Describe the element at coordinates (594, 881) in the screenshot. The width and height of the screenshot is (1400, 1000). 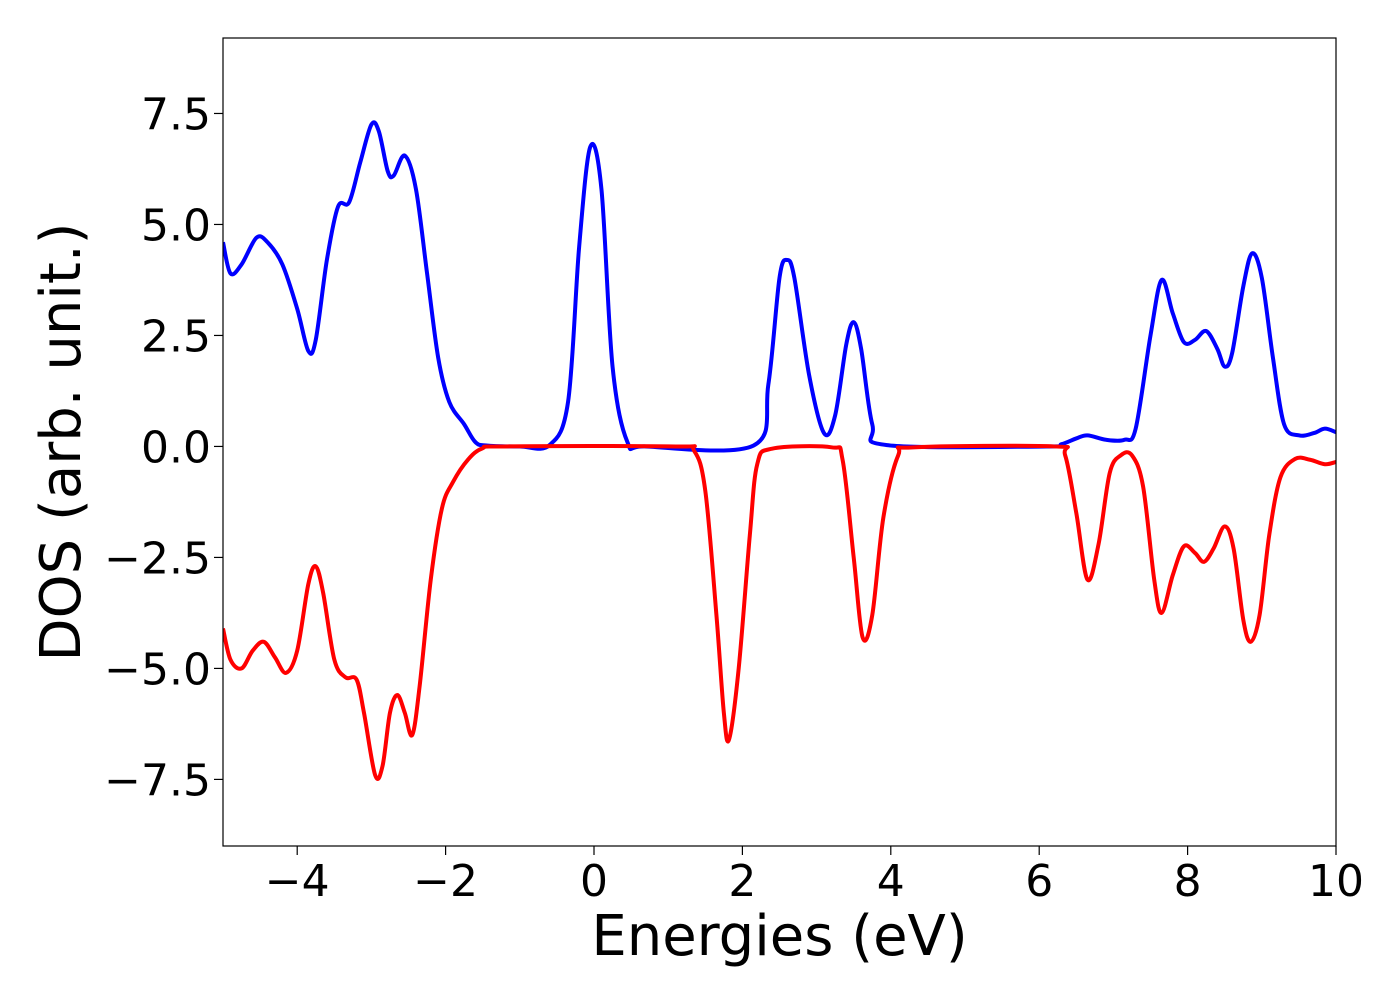
I see `x-tick-label: 0` at that location.